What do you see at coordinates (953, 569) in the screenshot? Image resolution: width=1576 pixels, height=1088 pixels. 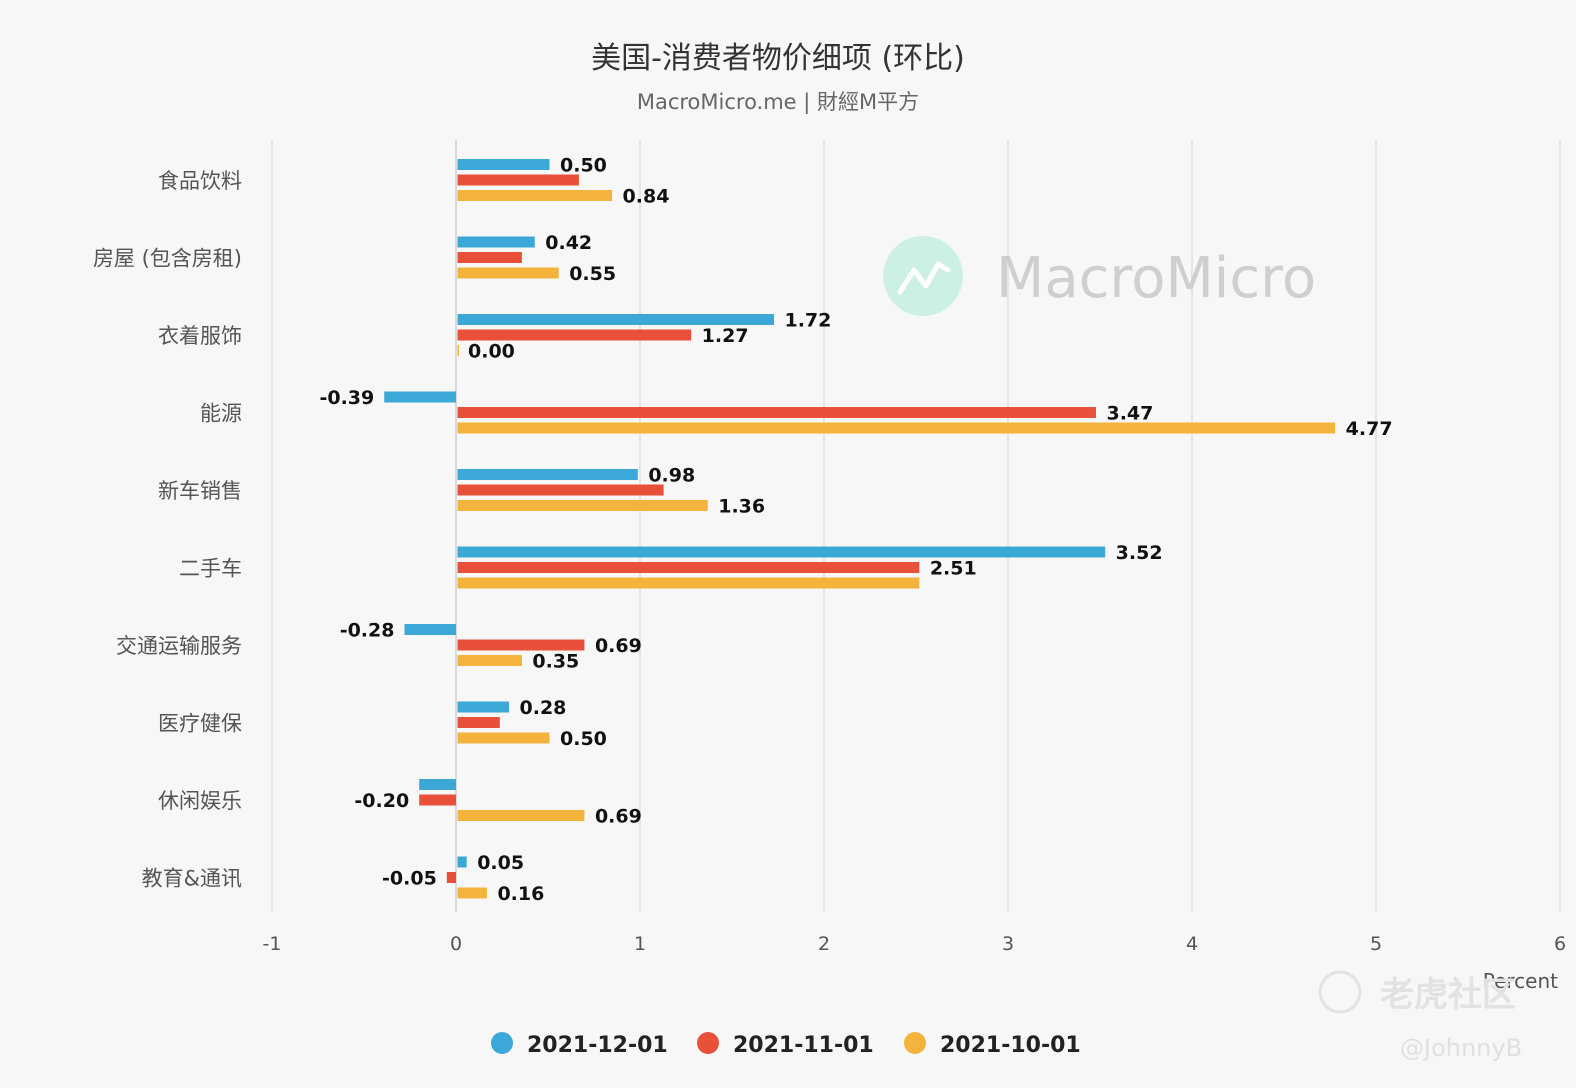 I see `data-label: 2.51` at bounding box center [953, 569].